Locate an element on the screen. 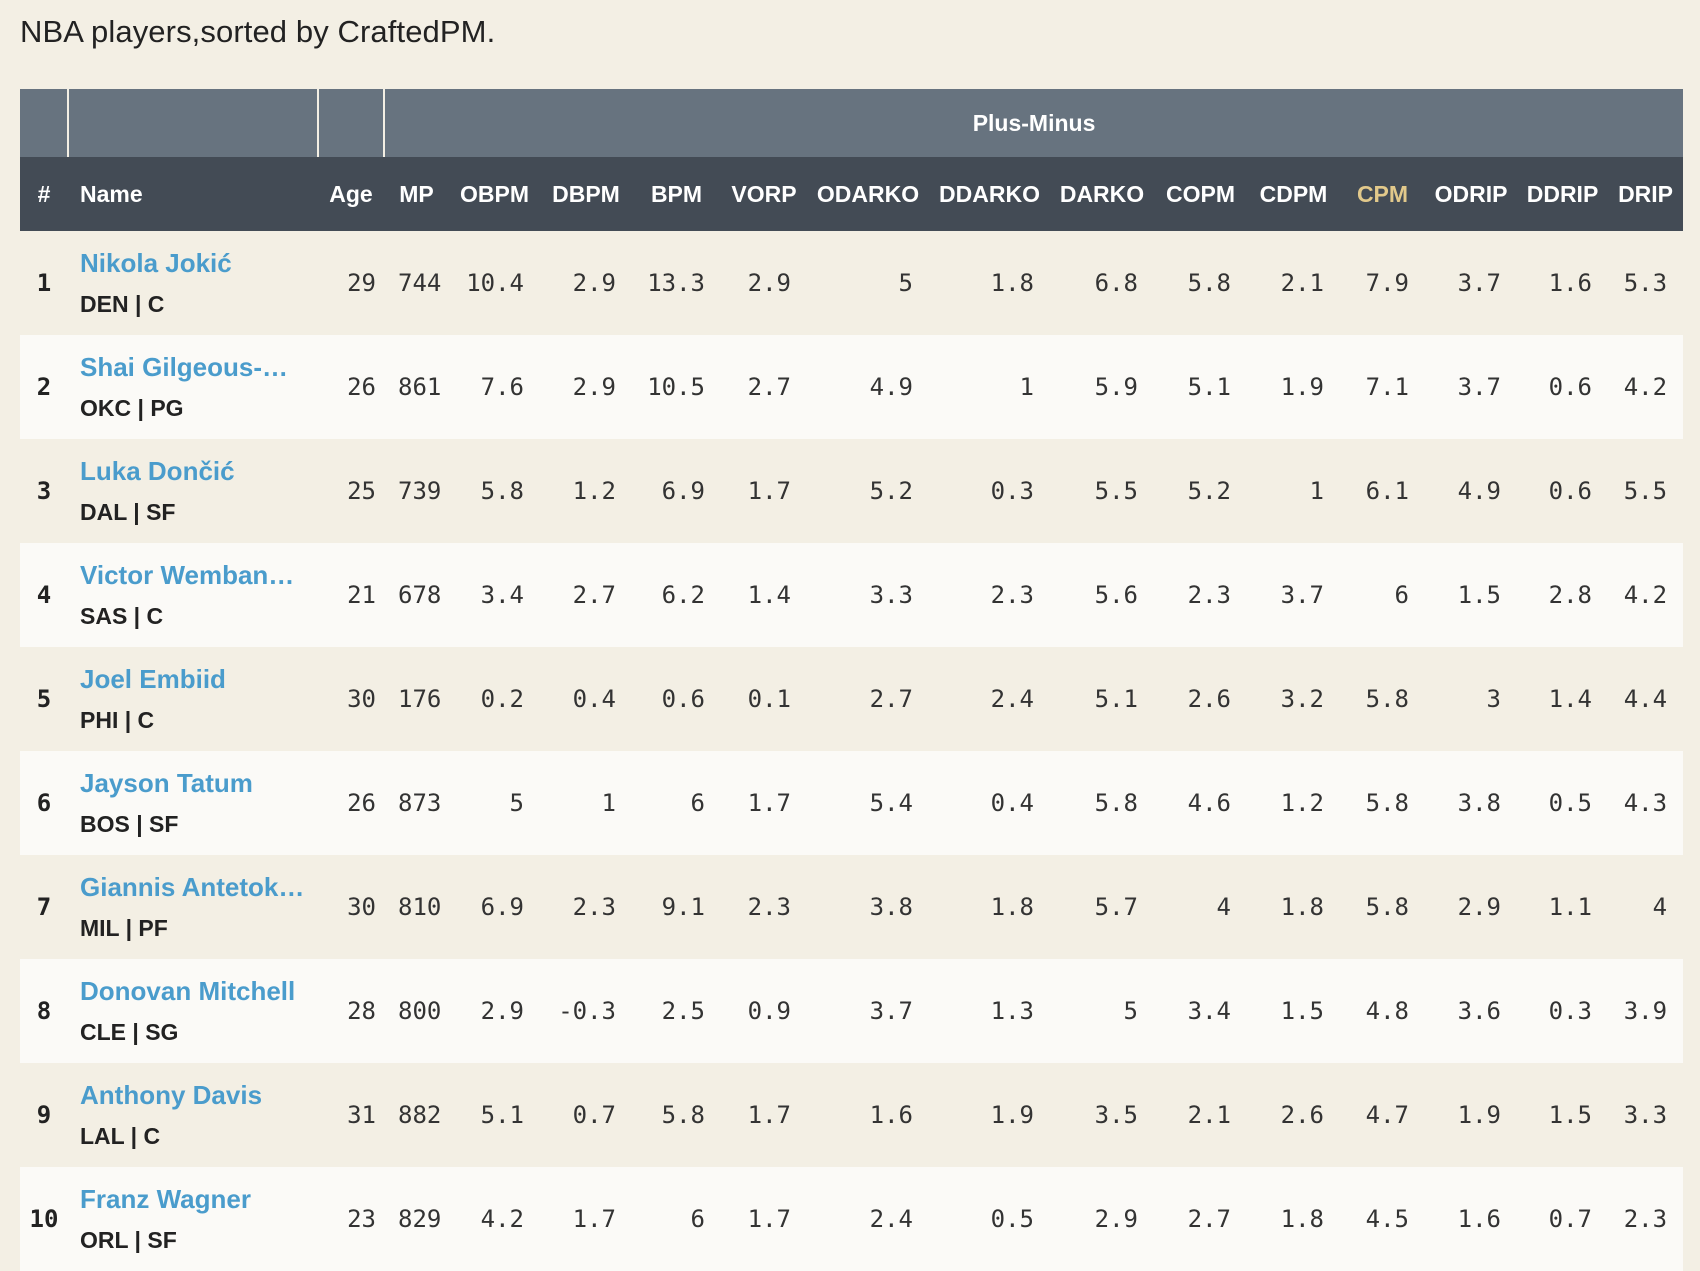  column-header-drip: DRIP is located at coordinates (1646, 194).